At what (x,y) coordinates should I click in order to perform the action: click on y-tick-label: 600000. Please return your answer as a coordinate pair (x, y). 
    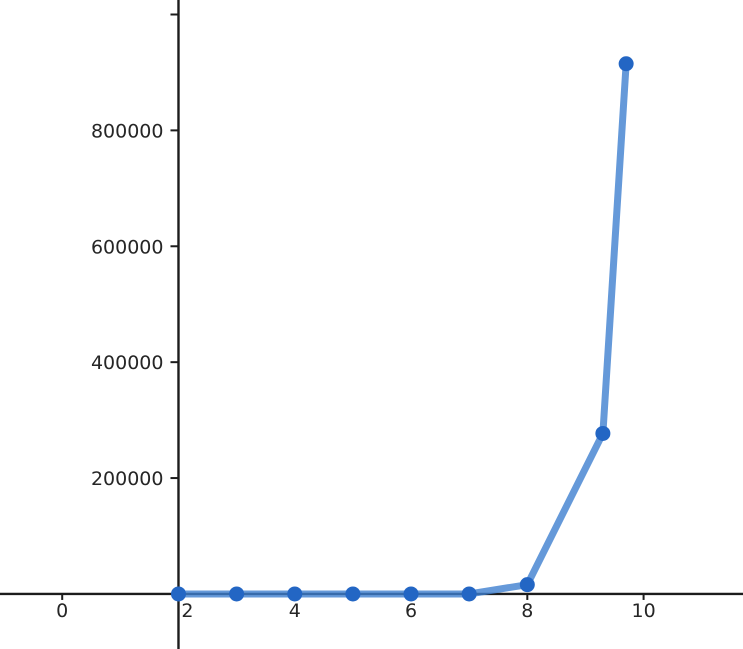
    Looking at the image, I should click on (127, 247).